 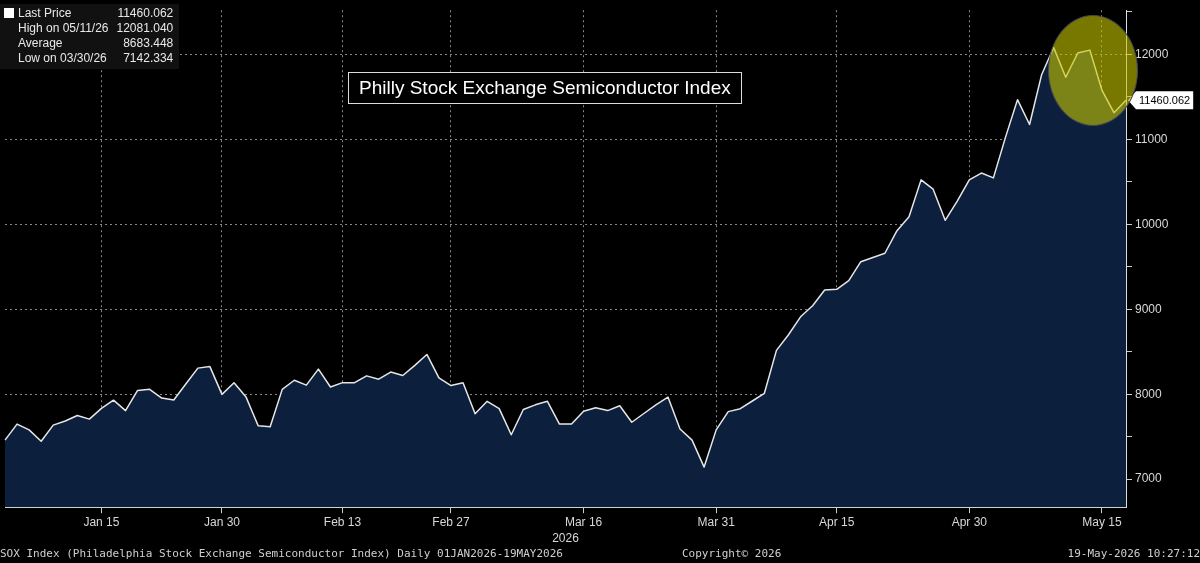 I want to click on x-tick-label: Jan 15, so click(x=101, y=521).